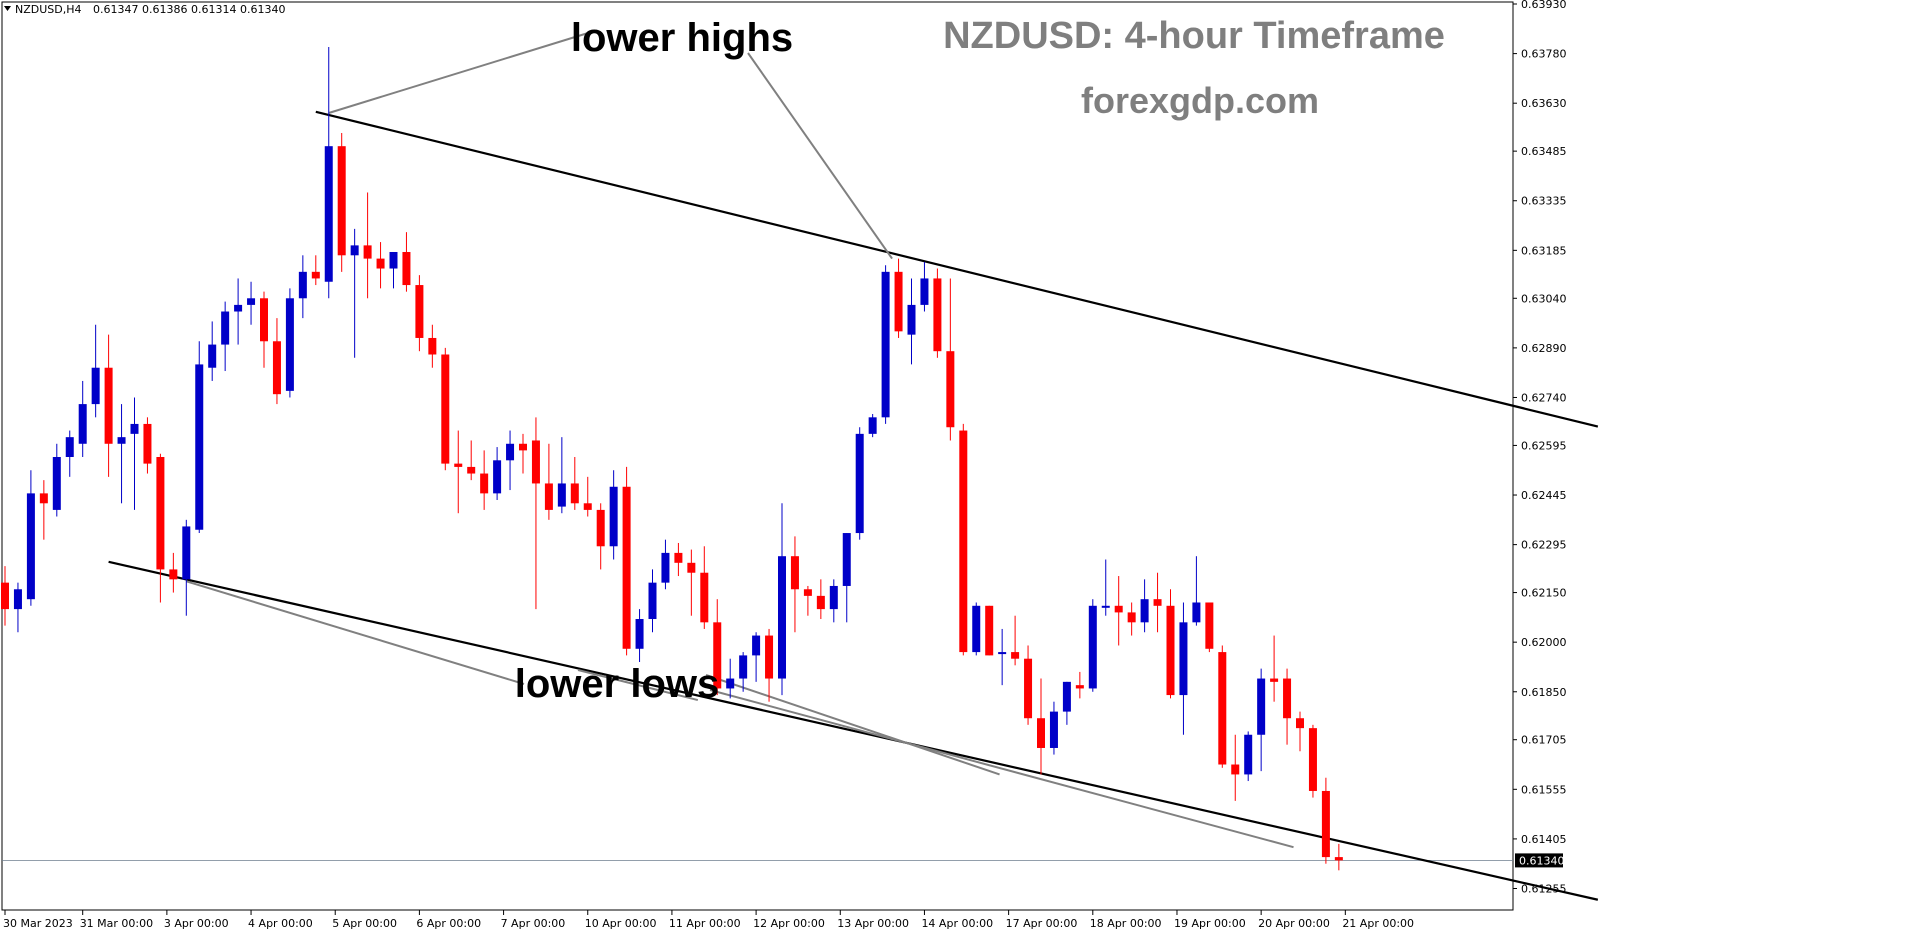 The height and width of the screenshot is (936, 1916). I want to click on y-tick-label: 0.63485, so click(1544, 151).